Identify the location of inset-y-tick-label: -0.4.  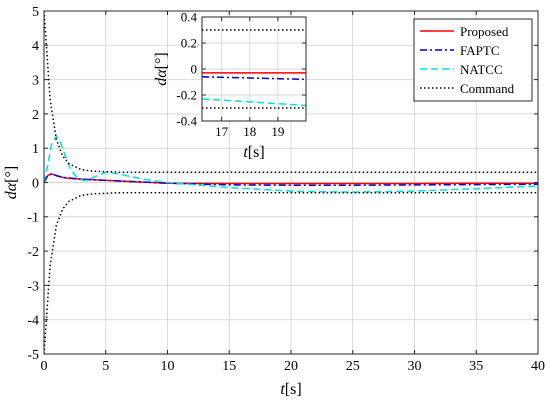
(186, 121).